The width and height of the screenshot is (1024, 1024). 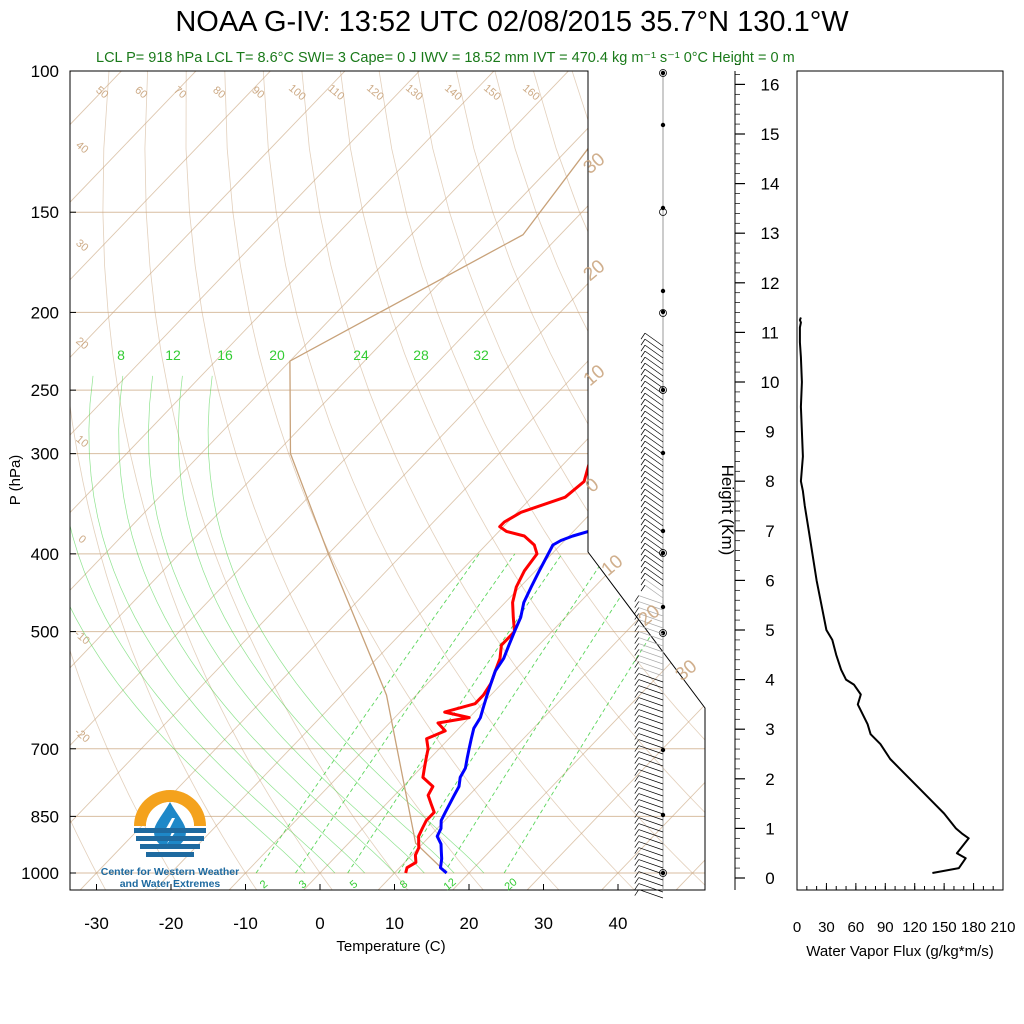 I want to click on height-tick-label: 0, so click(x=769, y=878).